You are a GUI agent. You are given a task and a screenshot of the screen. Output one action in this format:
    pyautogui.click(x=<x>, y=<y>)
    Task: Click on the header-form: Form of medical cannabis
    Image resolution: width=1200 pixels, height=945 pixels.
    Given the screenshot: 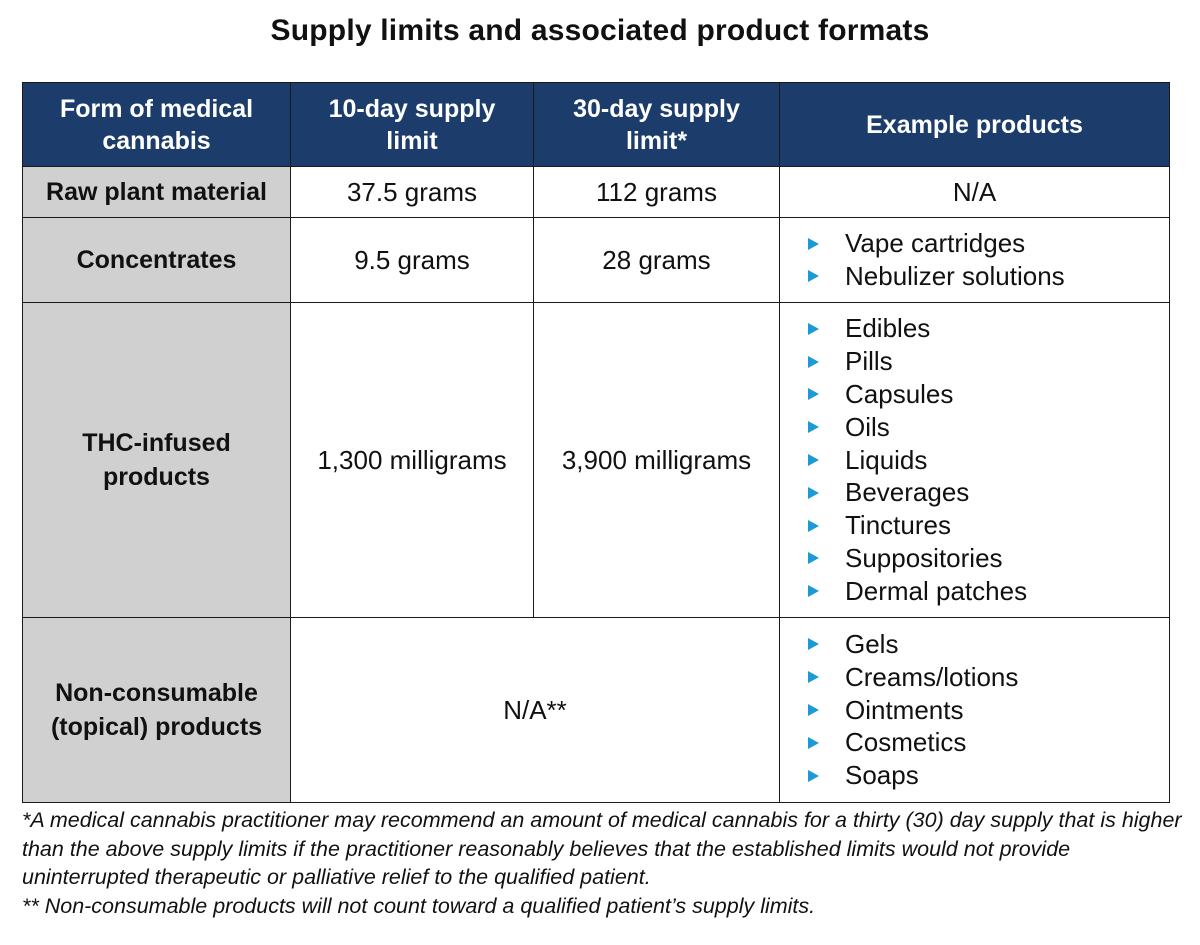 What is the action you would take?
    pyautogui.click(x=156, y=124)
    